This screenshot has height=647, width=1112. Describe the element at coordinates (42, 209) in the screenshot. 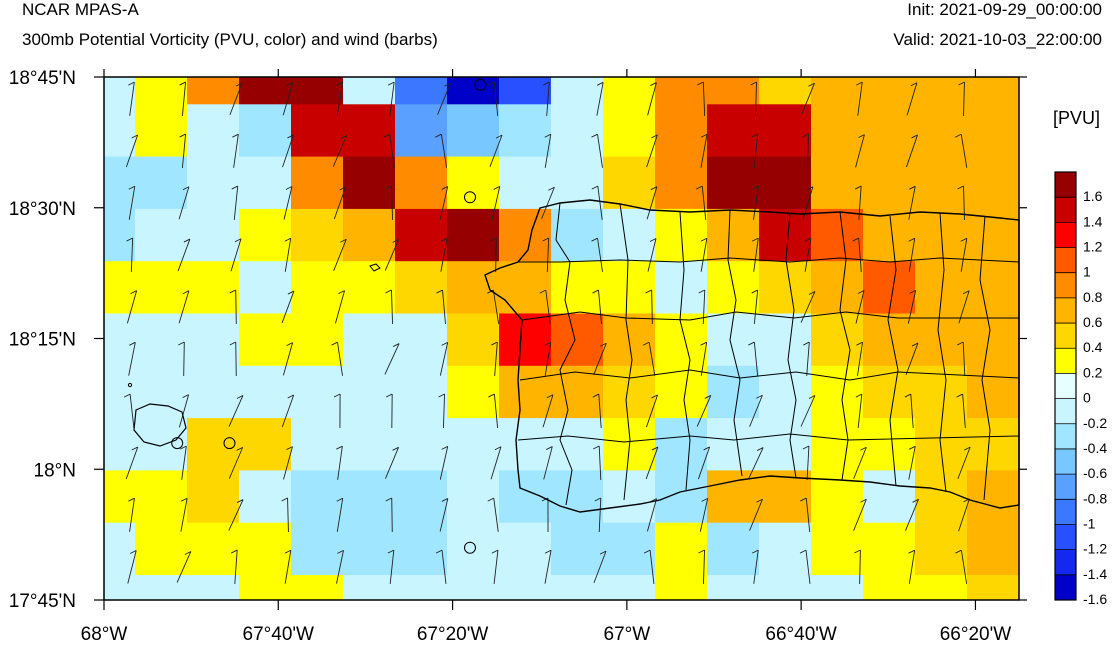

I see `y-tick-label: 18°30'N` at that location.